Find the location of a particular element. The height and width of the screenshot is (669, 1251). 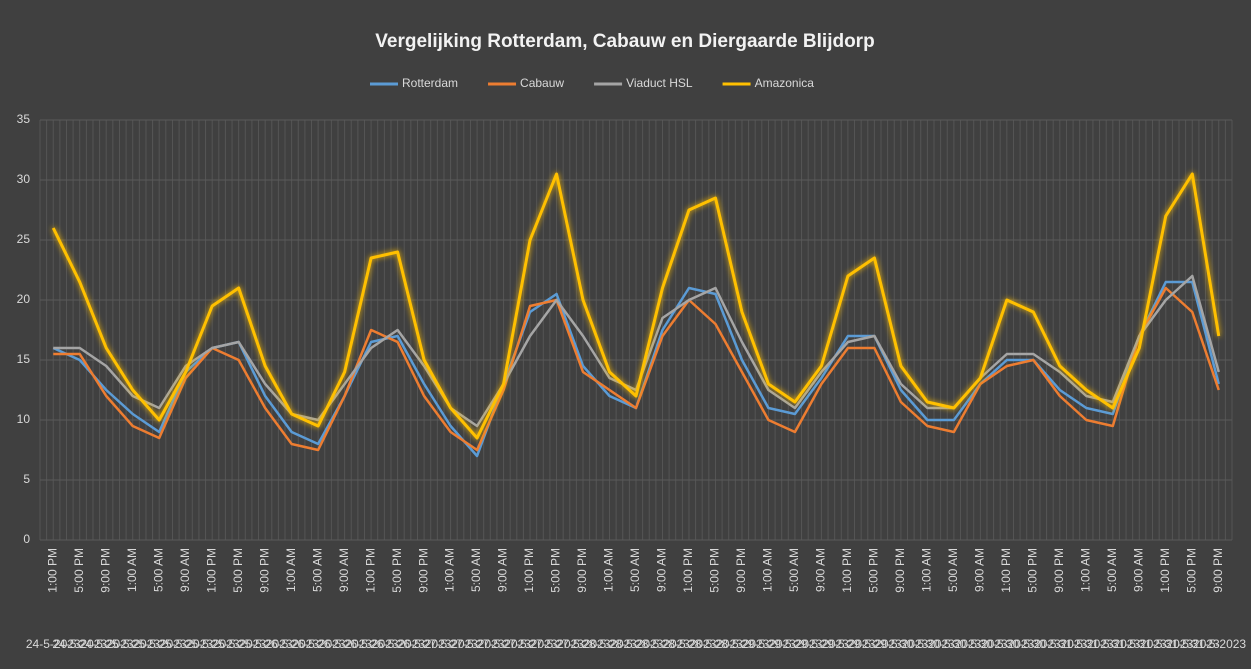

legend-label: Amazonica is located at coordinates (785, 83).